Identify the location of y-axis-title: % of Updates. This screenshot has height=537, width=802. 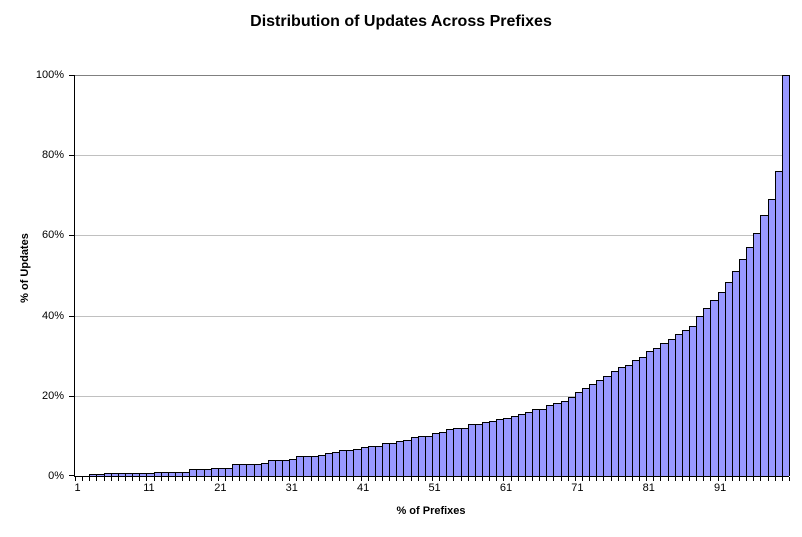
(25, 268).